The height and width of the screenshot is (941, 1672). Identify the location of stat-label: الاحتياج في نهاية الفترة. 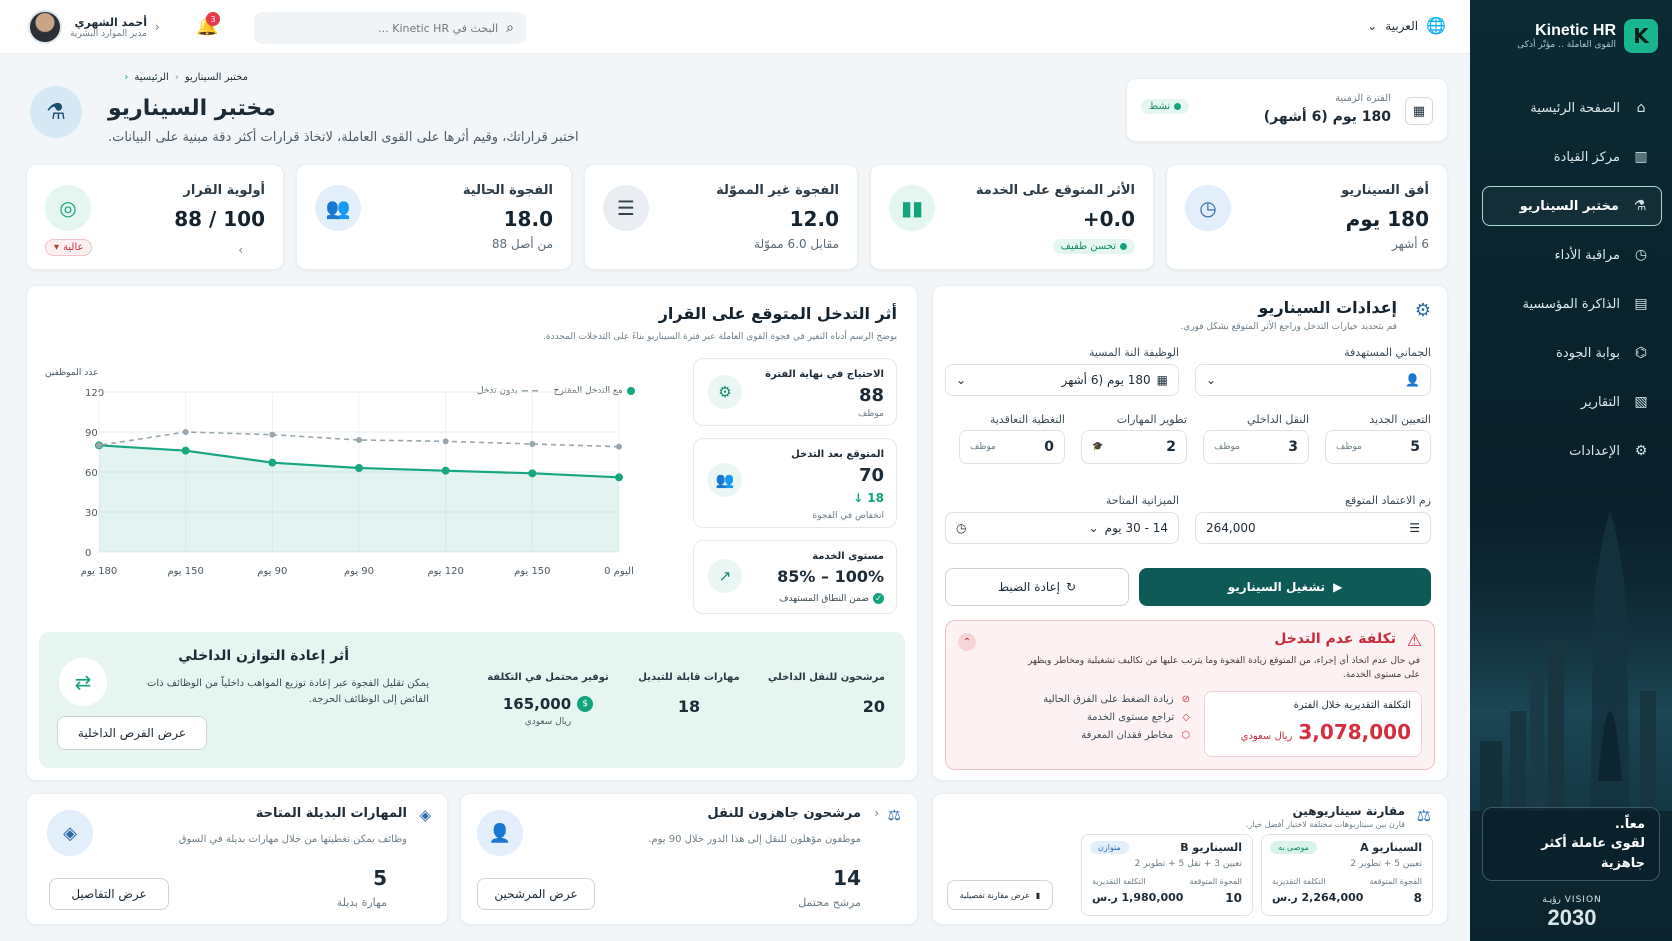
(824, 374).